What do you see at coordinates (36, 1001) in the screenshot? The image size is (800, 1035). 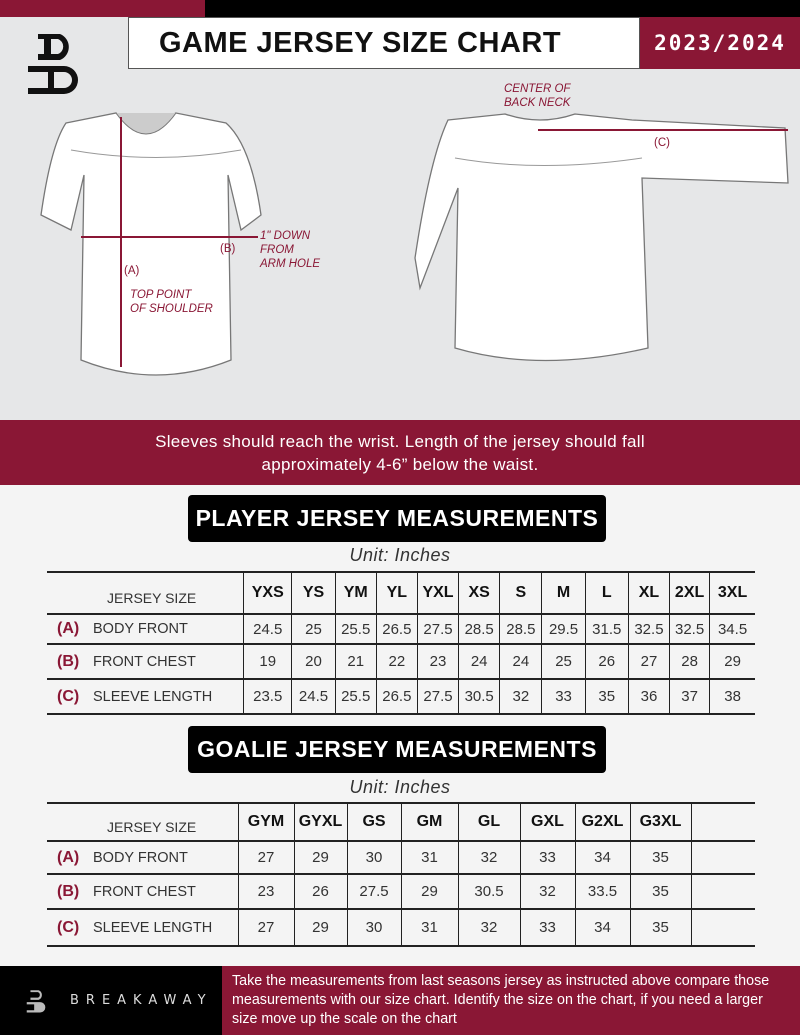 I see `breakaway-logo-icon` at bounding box center [36, 1001].